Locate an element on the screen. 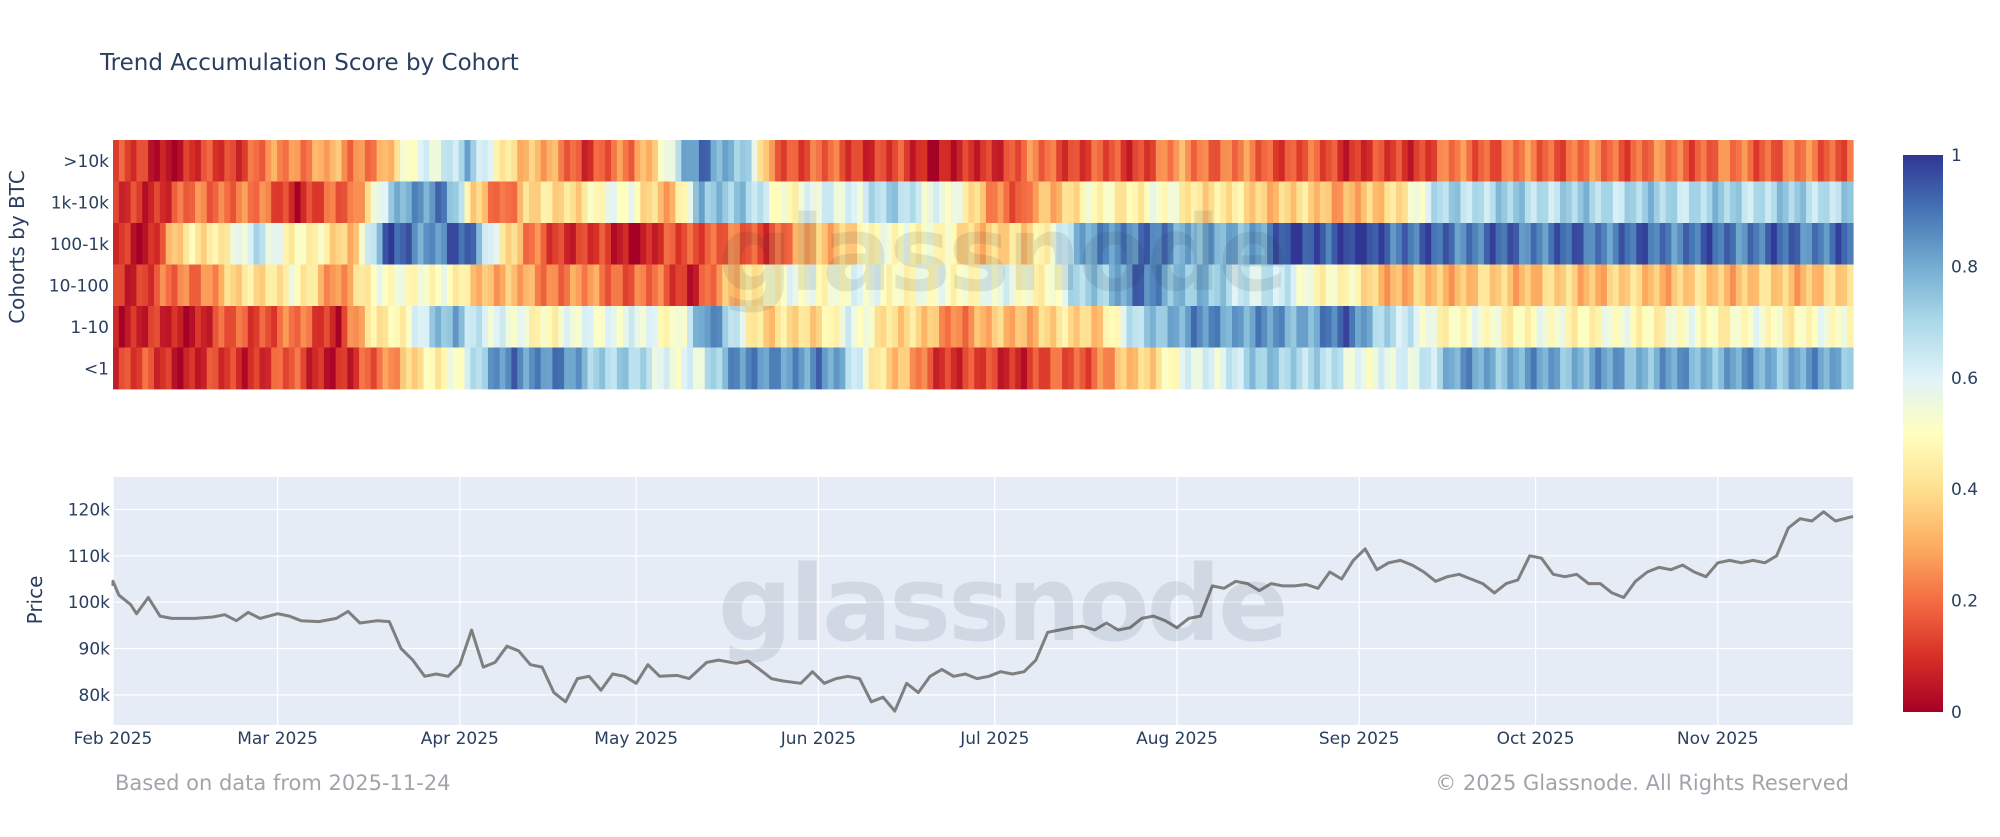 Image resolution: width=2000 pixels, height=837 pixels. date-x-tick: Mar 2025 is located at coordinates (277, 739).